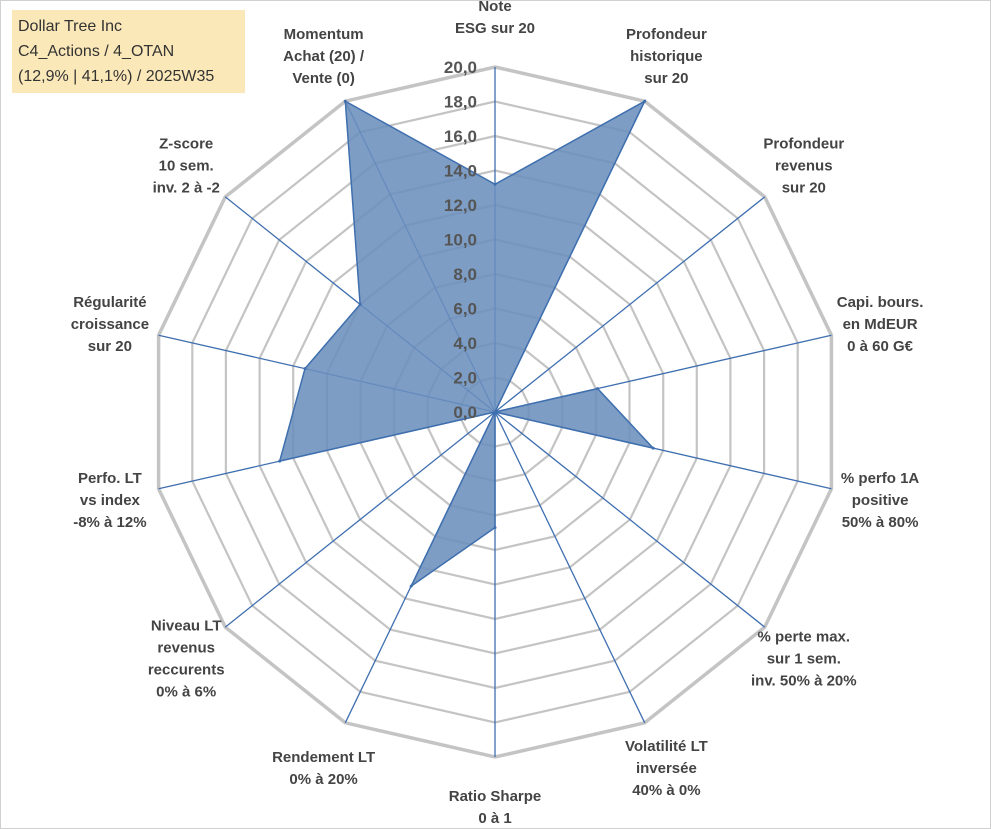 Image resolution: width=991 pixels, height=829 pixels. I want to click on axis-label: Ratio Sharpe 0 à 1, so click(495, 807).